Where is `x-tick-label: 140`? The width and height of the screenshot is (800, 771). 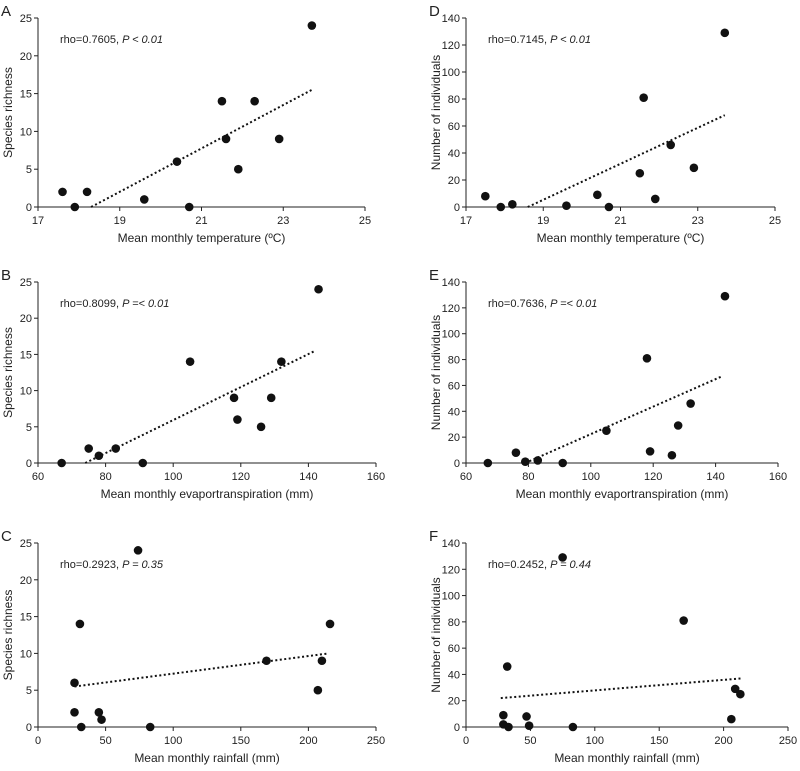
x-tick-label: 140 is located at coordinates (715, 477).